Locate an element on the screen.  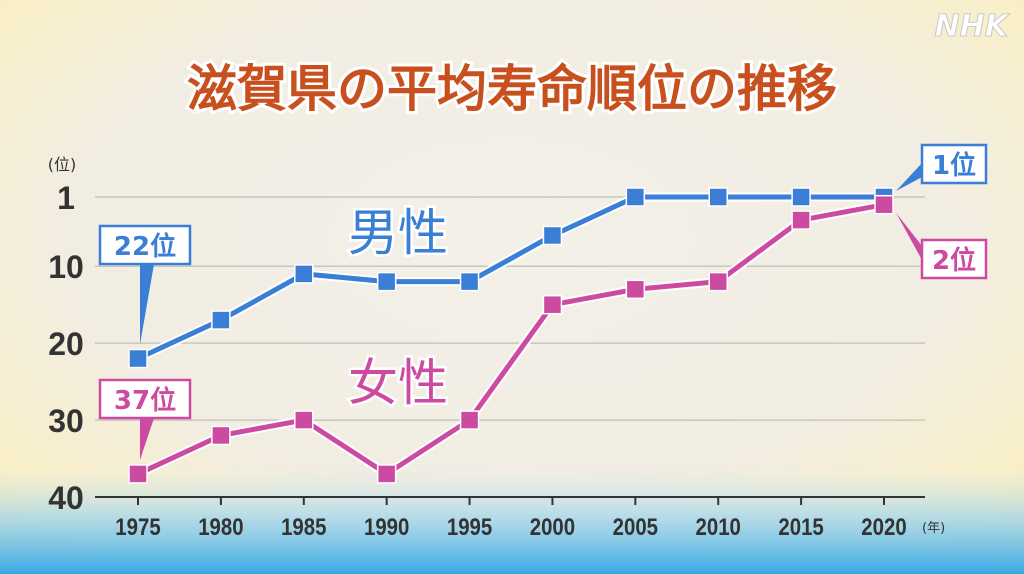
callout: 22位 is located at coordinates (145, 284).